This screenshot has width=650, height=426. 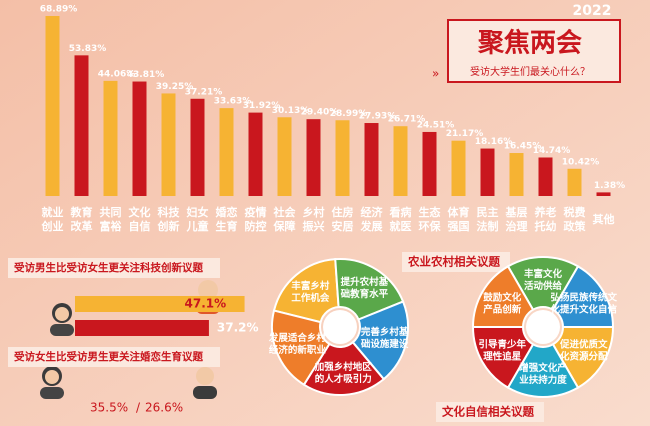 What do you see at coordinates (108, 356) in the screenshot?
I see `section-title: 受访女生比受访男生更关注婚恋生育议题` at bounding box center [108, 356].